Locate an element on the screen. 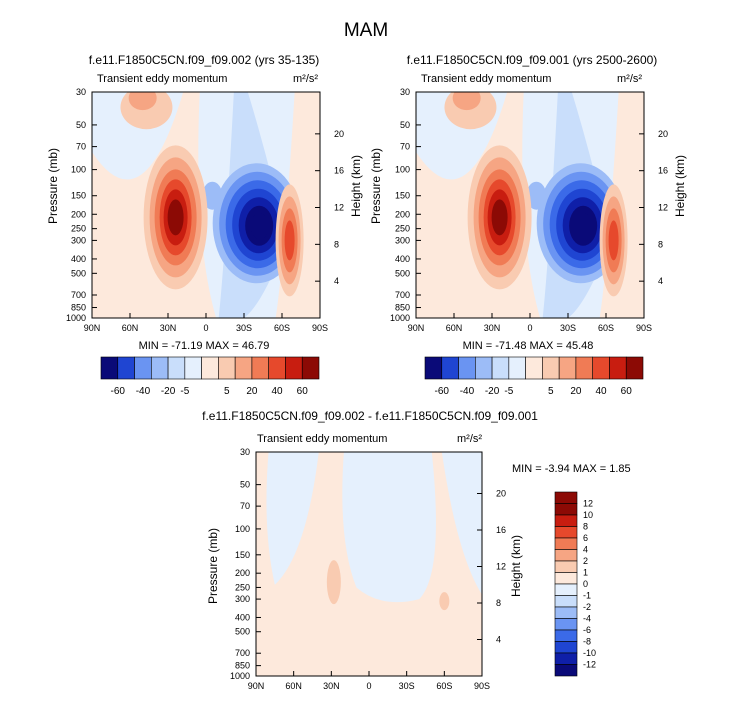 The width and height of the screenshot is (733, 701). colorbar-label: 6 is located at coordinates (585, 538).